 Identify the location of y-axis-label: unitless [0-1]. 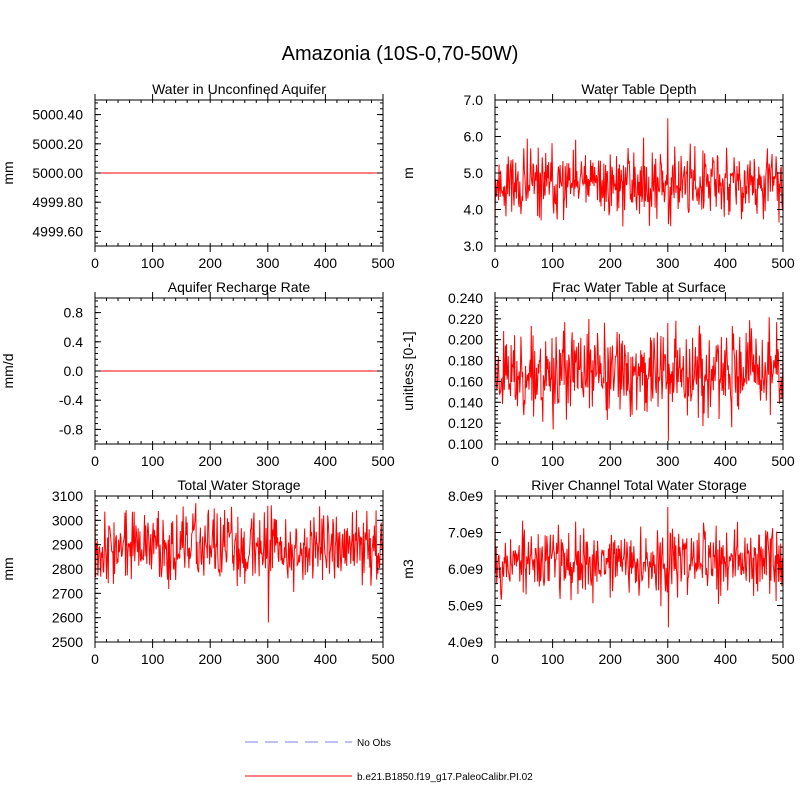
(408, 370).